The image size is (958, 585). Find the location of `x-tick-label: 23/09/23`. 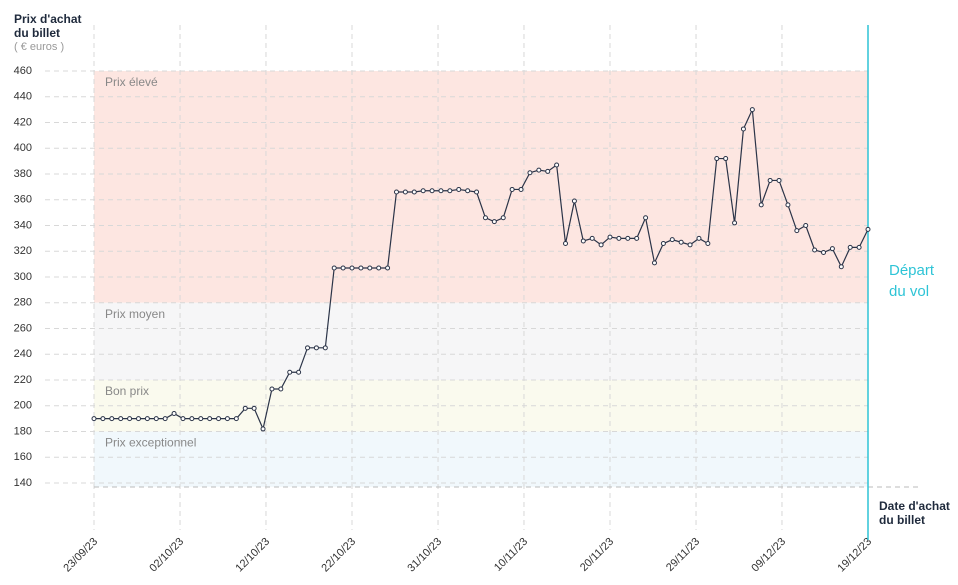

x-tick-label: 23/09/23 is located at coordinates (80, 555).